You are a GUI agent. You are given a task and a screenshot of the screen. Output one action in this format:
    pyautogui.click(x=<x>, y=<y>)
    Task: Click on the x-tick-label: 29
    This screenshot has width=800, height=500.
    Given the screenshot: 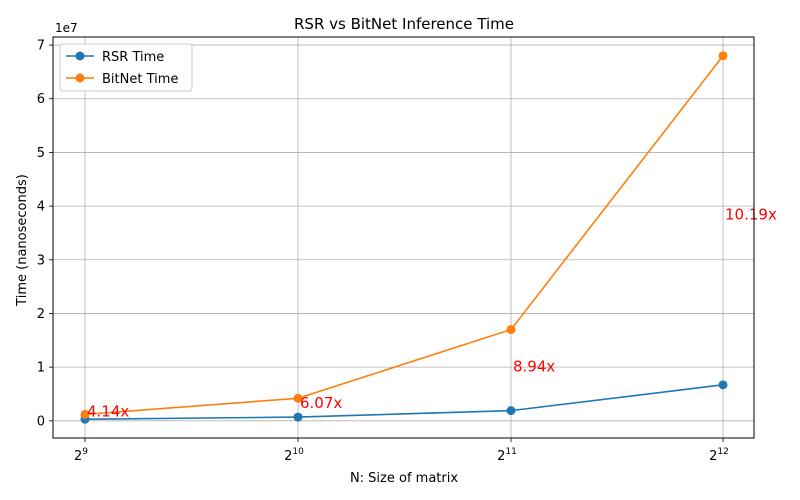 What is the action you would take?
    pyautogui.click(x=81, y=455)
    